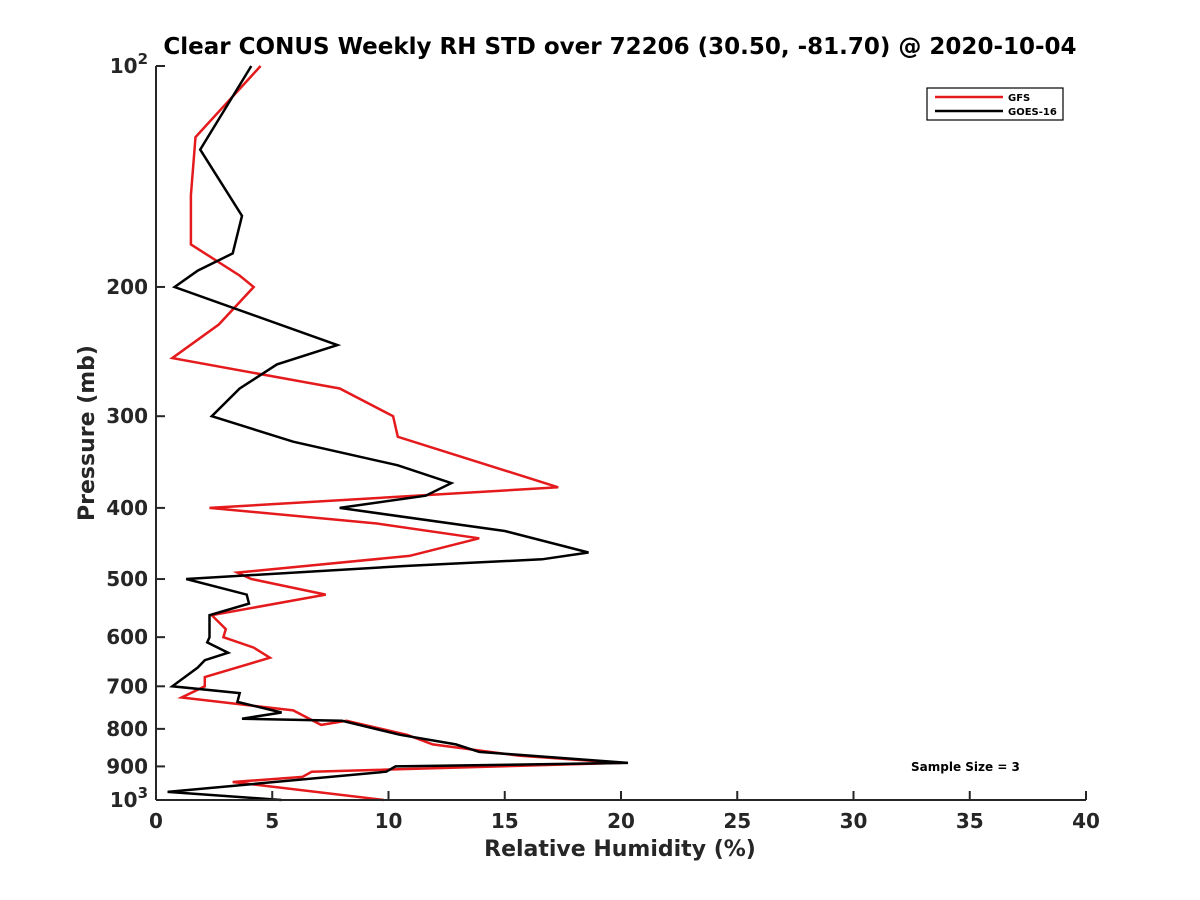 This screenshot has width=1200, height=900. Describe the element at coordinates (1086, 821) in the screenshot. I see `x-tick-label: 40` at that location.